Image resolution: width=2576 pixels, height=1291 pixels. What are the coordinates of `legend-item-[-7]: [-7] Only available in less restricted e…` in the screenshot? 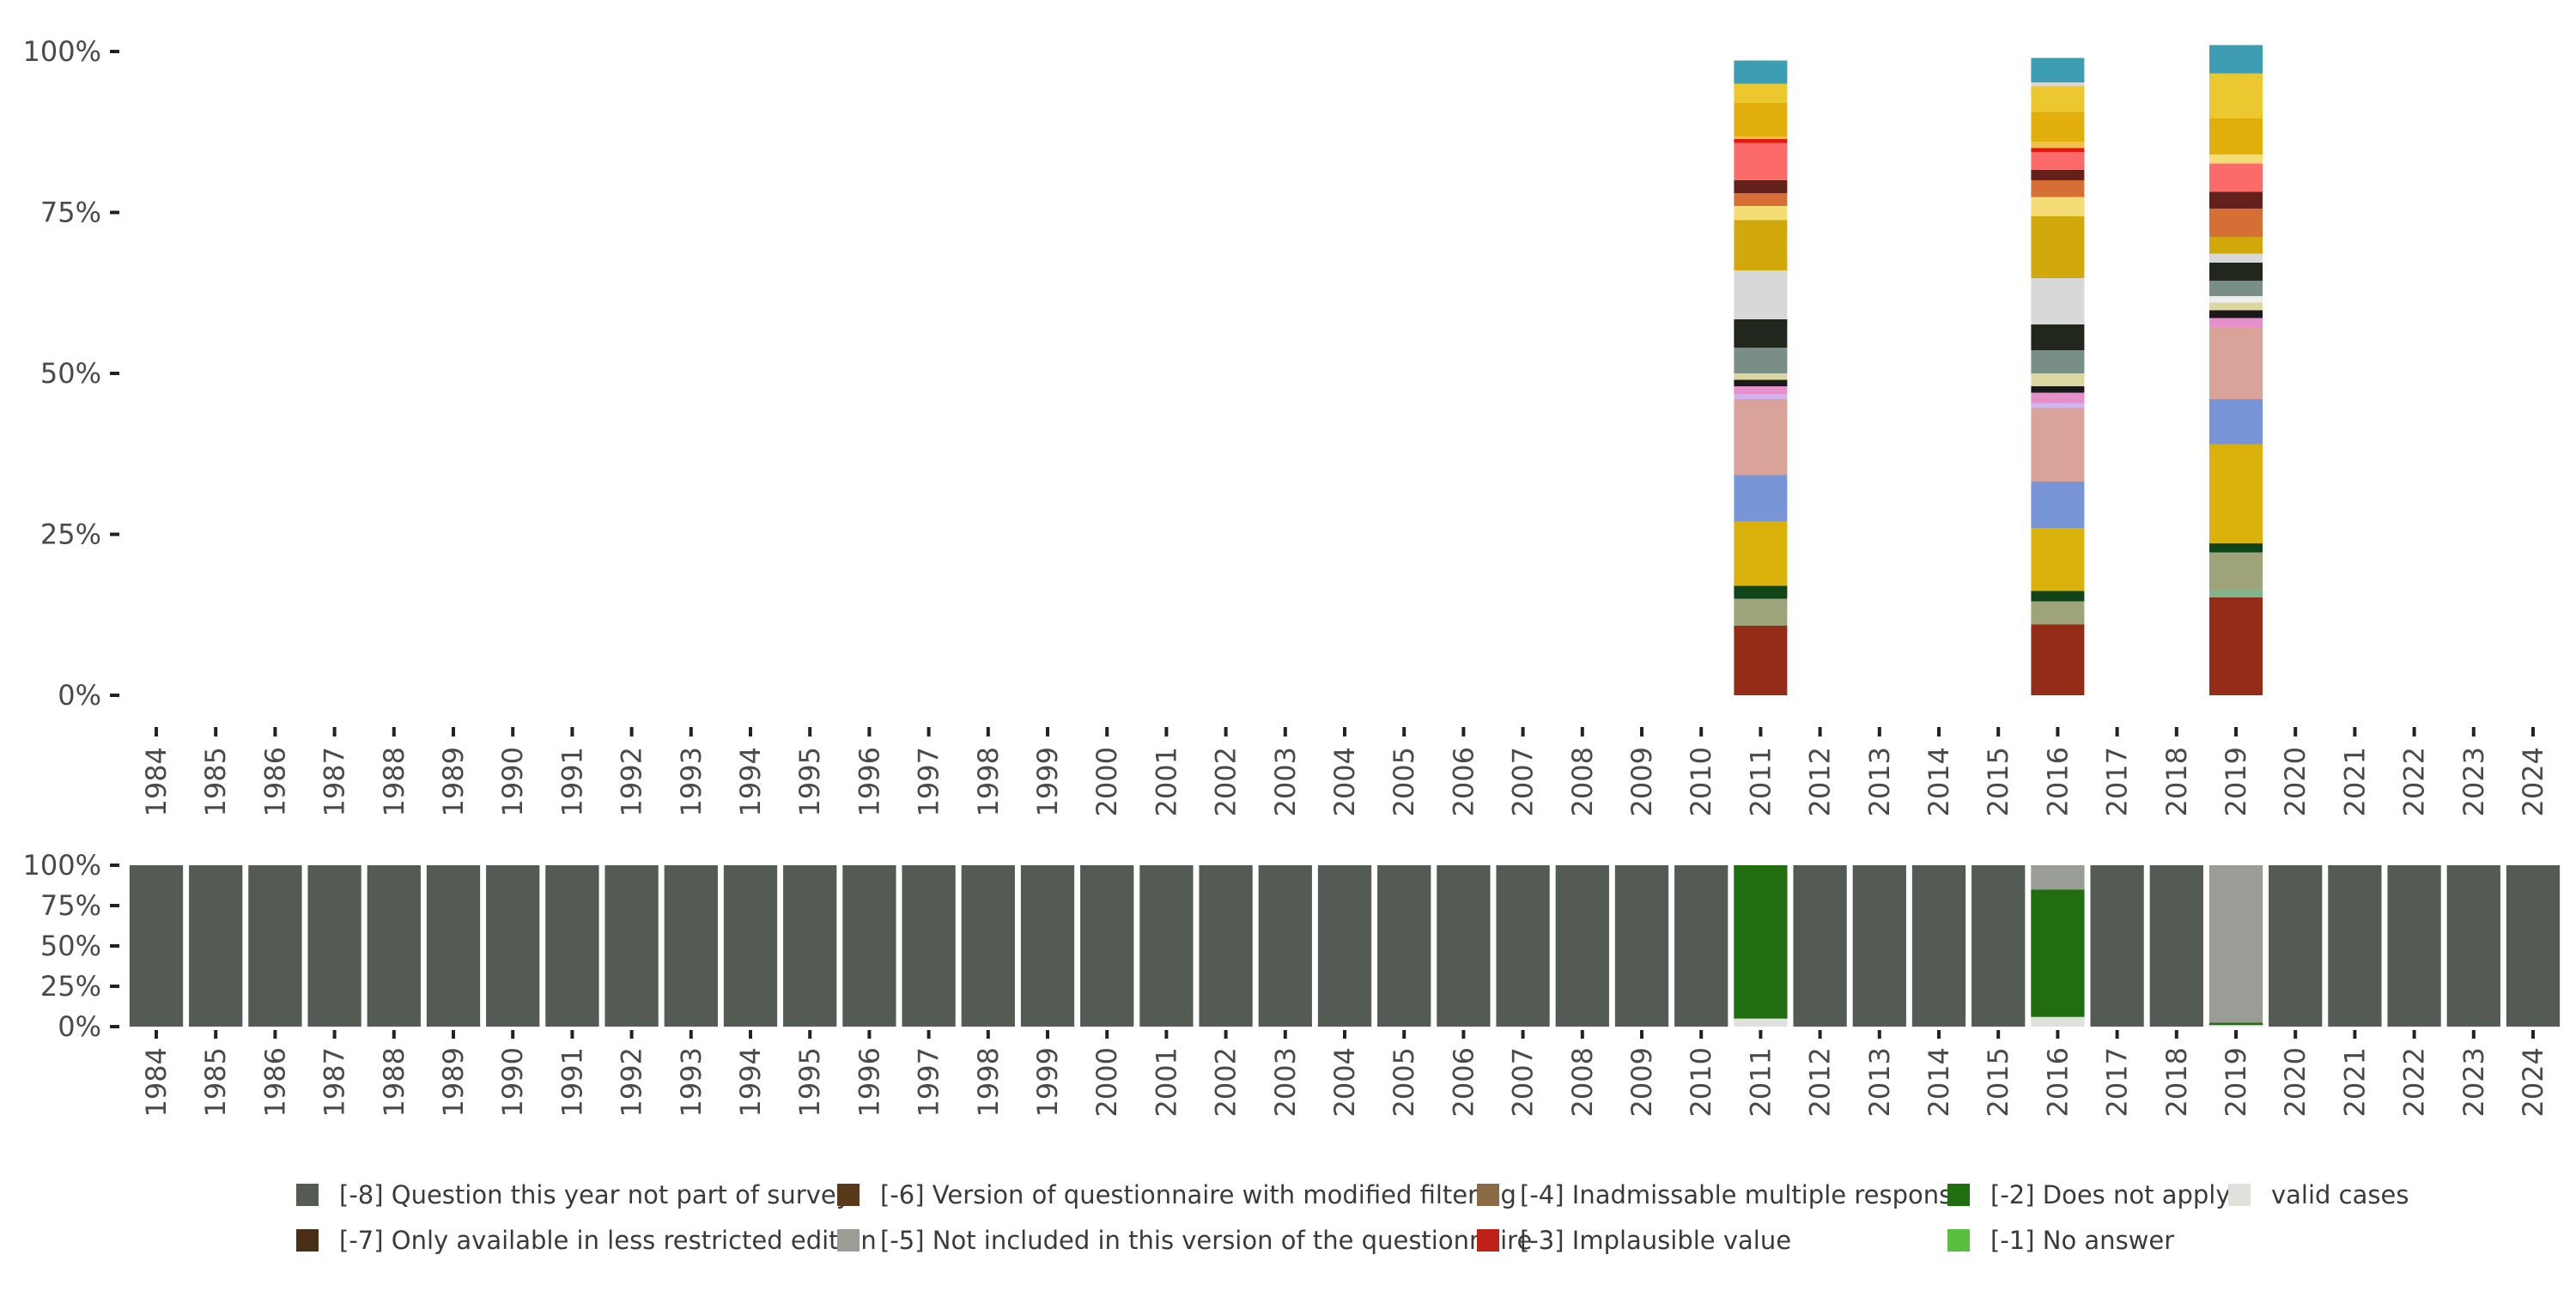 It's located at (587, 1240).